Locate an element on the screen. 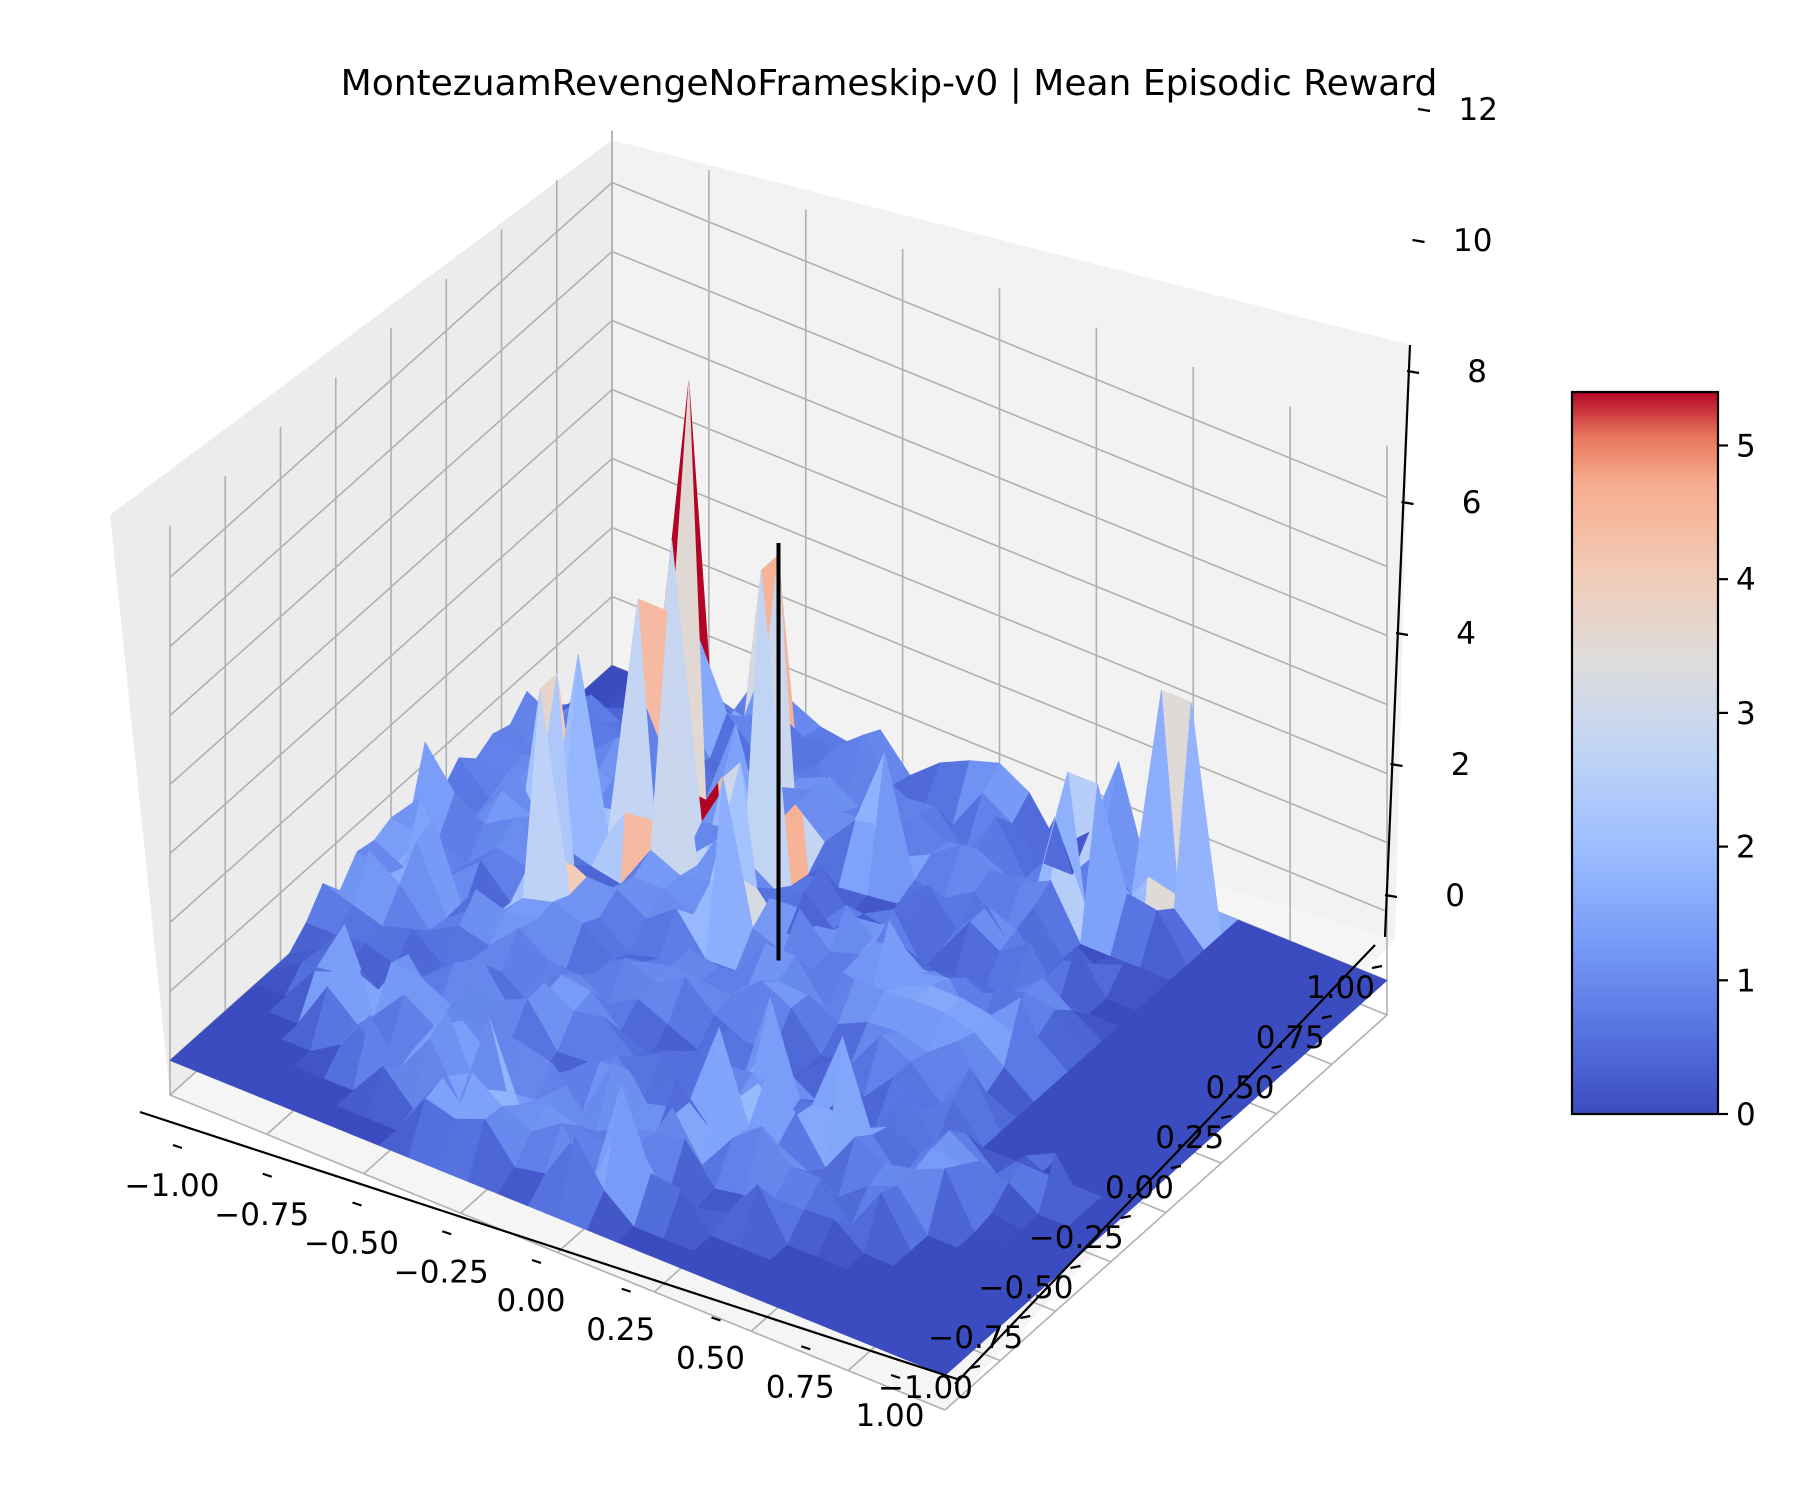 The width and height of the screenshot is (1795, 1506). z-ticks: 02468101214 is located at coordinates (1441, 503).